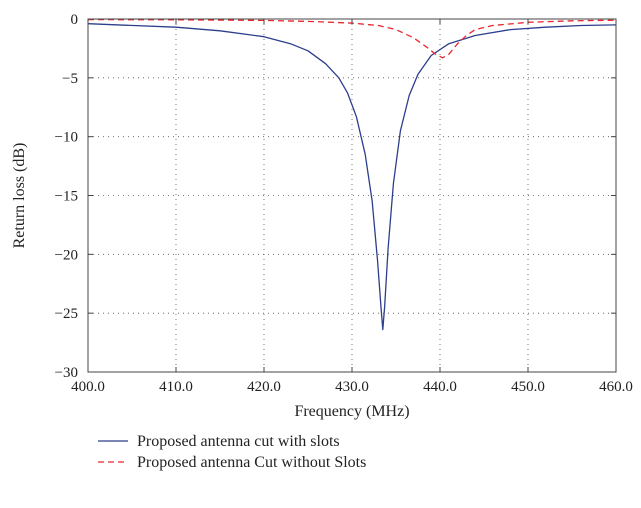  Describe the element at coordinates (352, 387) in the screenshot. I see `x-tick-label: 430.0` at that location.